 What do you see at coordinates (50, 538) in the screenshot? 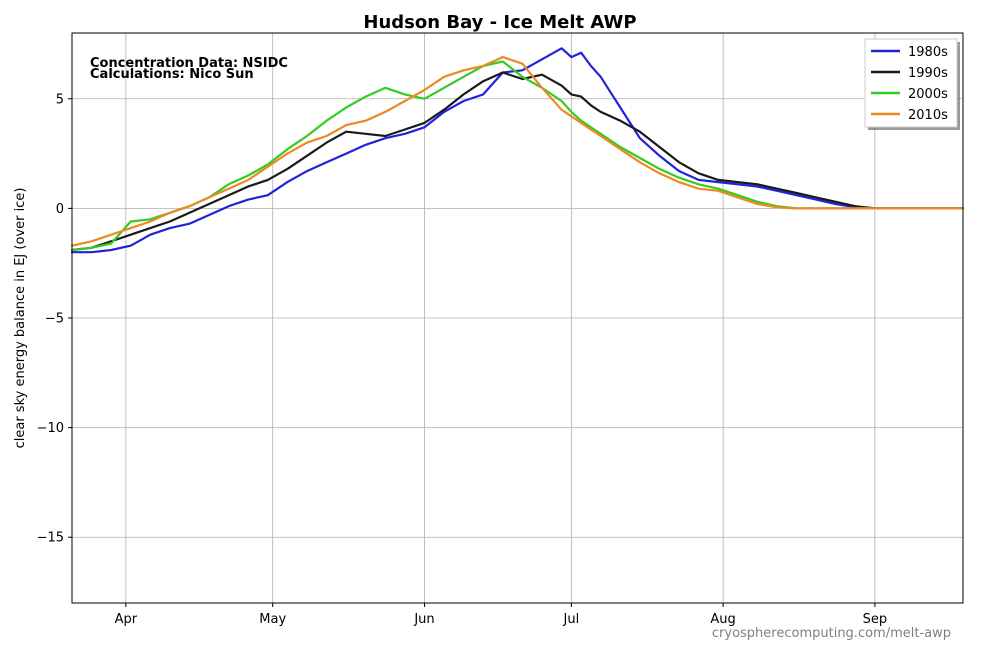
I see `y-tick-label: −15` at bounding box center [50, 538].